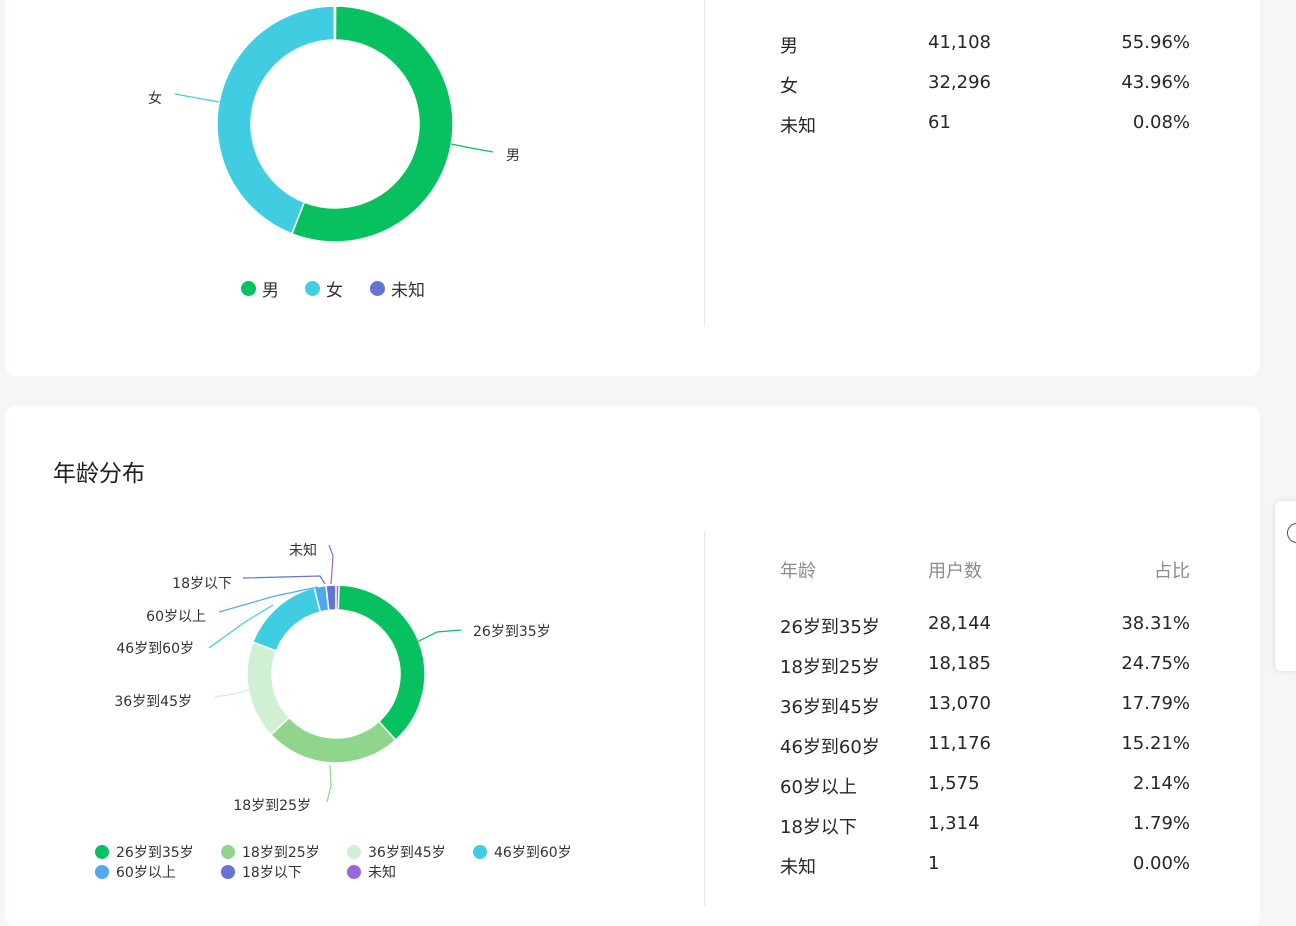  Describe the element at coordinates (959, 743) in the screenshot. I see `age-count: 11,176` at that location.